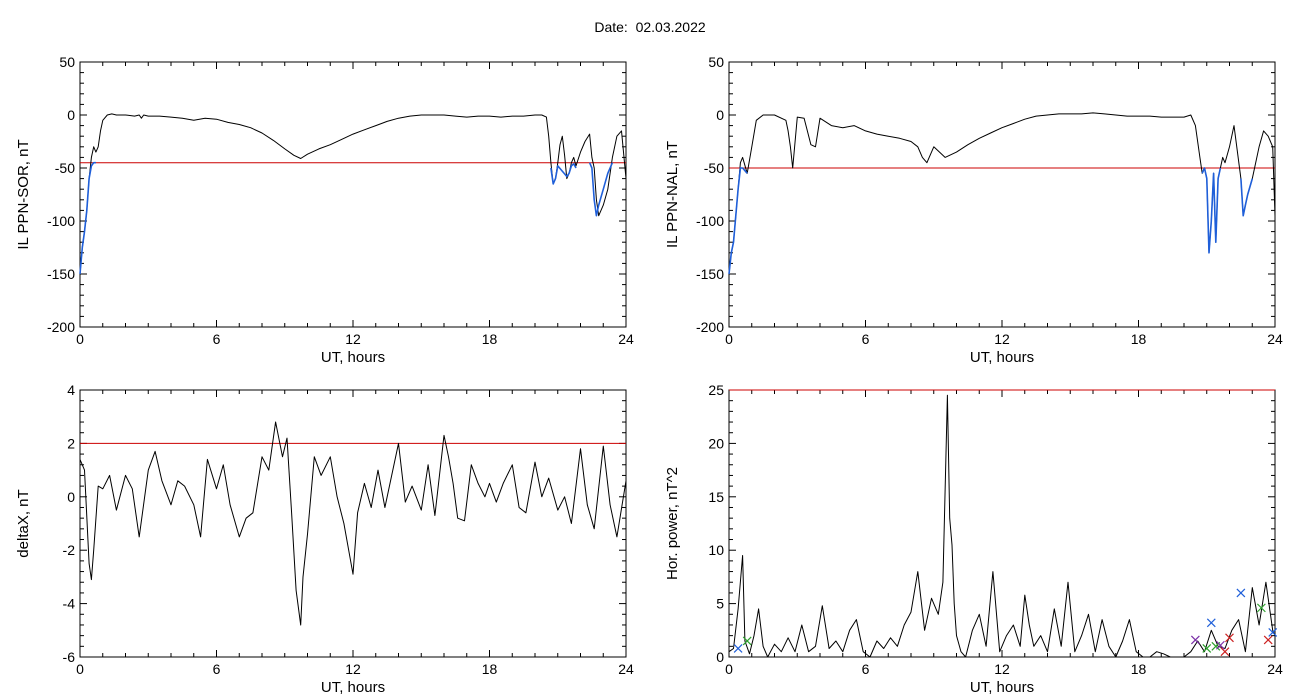 This screenshot has height=700, width=1300. Describe the element at coordinates (23, 194) in the screenshot. I see `y-axis-label: IL PPN-SOR, nT` at that location.